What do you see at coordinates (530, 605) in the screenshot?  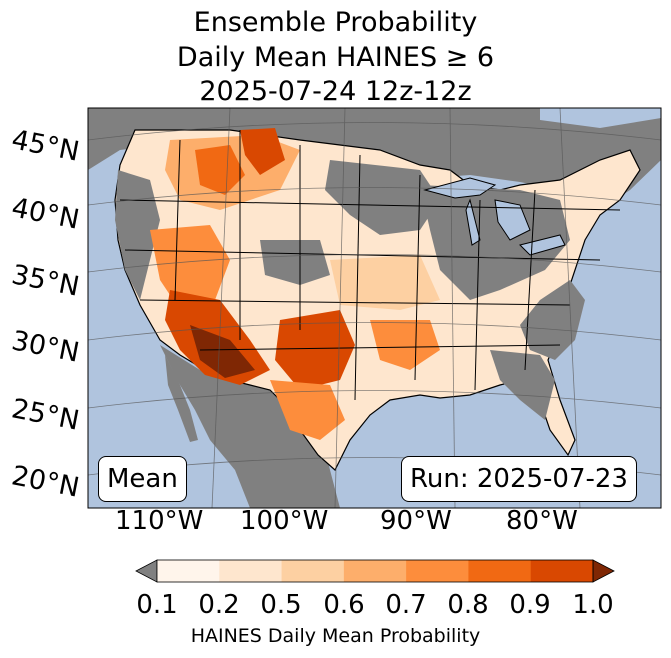 I see `cbar-tick-6: 0.9` at bounding box center [530, 605].